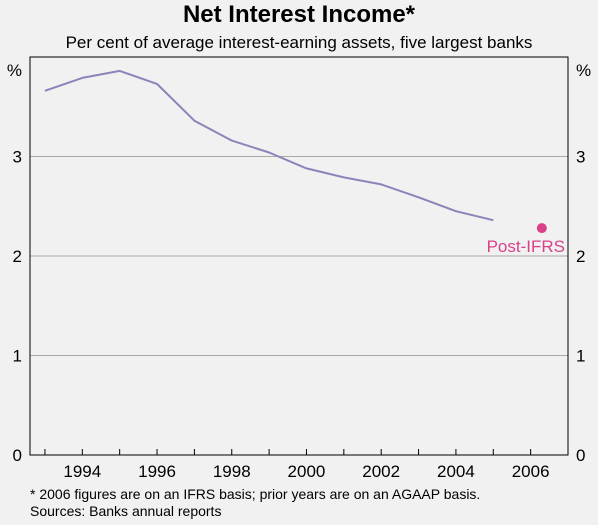  Describe the element at coordinates (531, 471) in the screenshot. I see `x-tick-label: 2006` at that location.